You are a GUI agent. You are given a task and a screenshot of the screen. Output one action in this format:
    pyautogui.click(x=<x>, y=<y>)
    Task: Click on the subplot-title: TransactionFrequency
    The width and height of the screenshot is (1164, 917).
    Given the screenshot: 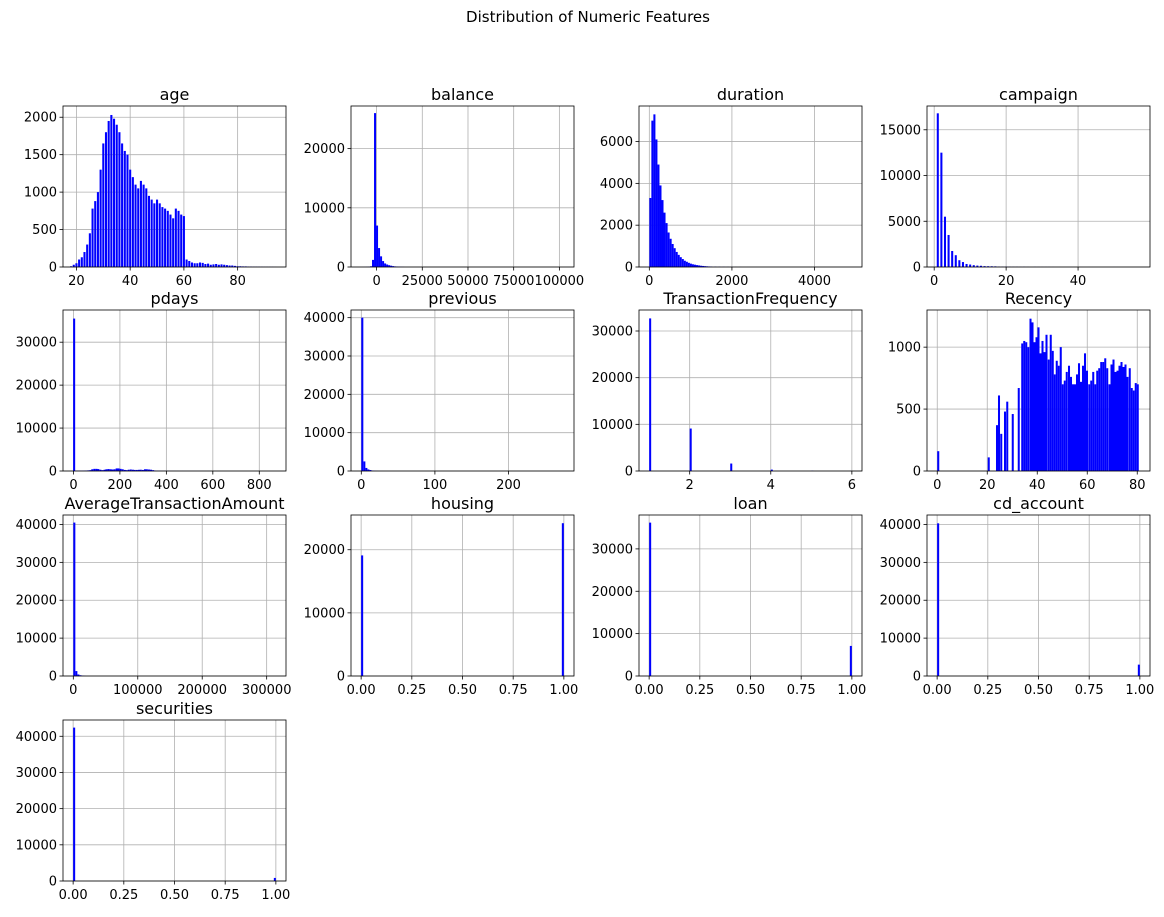 What is the action you would take?
    pyautogui.click(x=749, y=298)
    